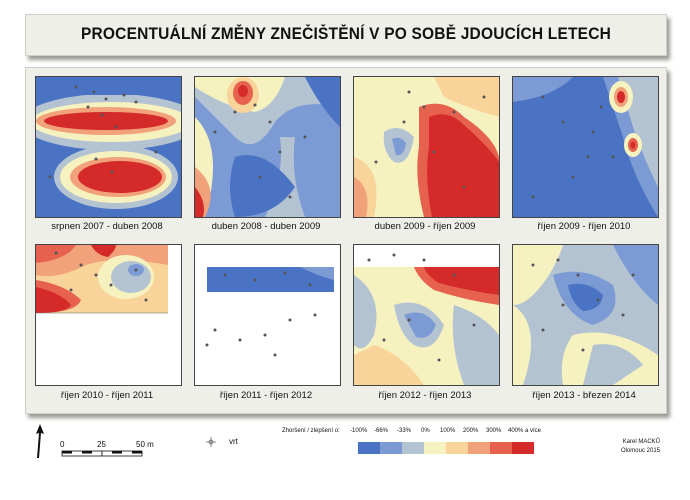 This screenshot has height=500, width=690. Describe the element at coordinates (404, 431) in the screenshot. I see `legend-value-3: -33%` at that location.